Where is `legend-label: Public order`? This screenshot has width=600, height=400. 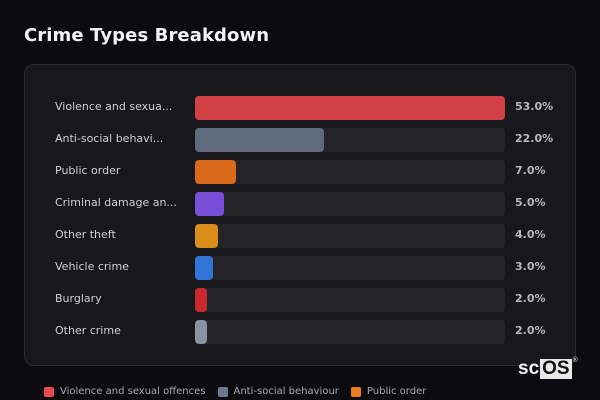
legend-label: Public order is located at coordinates (396, 391).